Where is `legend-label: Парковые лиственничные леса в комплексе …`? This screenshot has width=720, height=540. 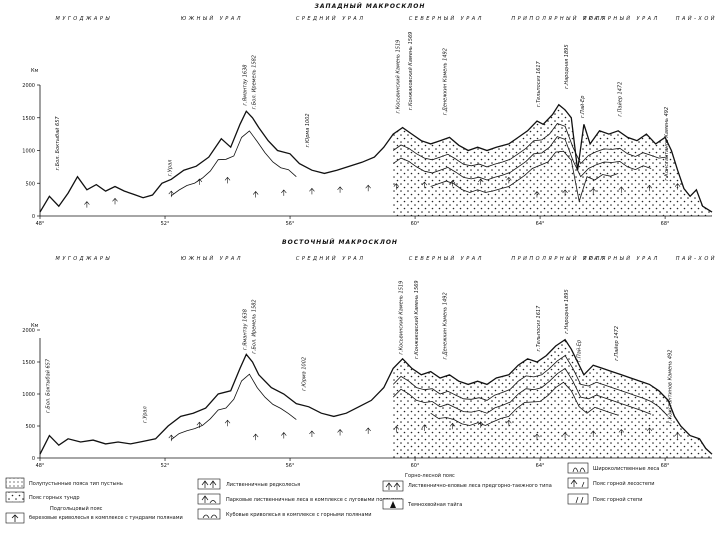
legend-label: Парковые лиственничные леса в комплексе … is located at coordinates (314, 500).